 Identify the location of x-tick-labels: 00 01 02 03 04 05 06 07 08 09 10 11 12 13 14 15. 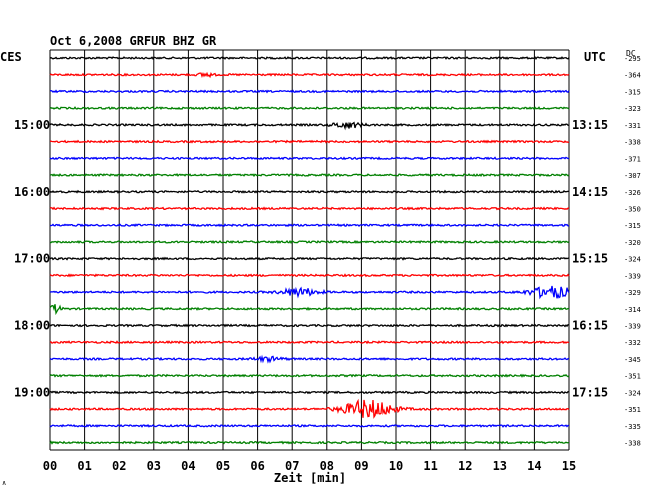
(309, 466).